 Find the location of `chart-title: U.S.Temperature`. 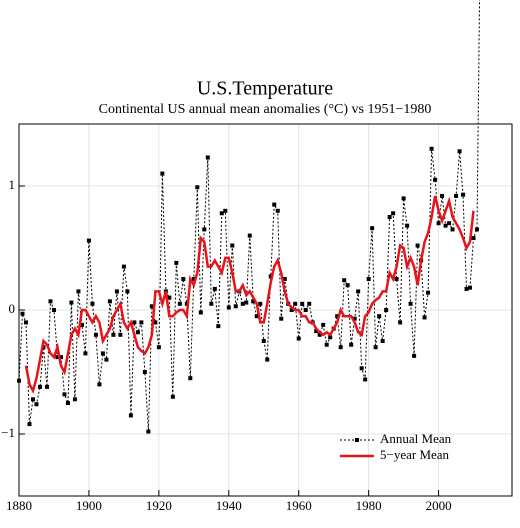

chart-title: U.S.Temperature is located at coordinates (265, 89).